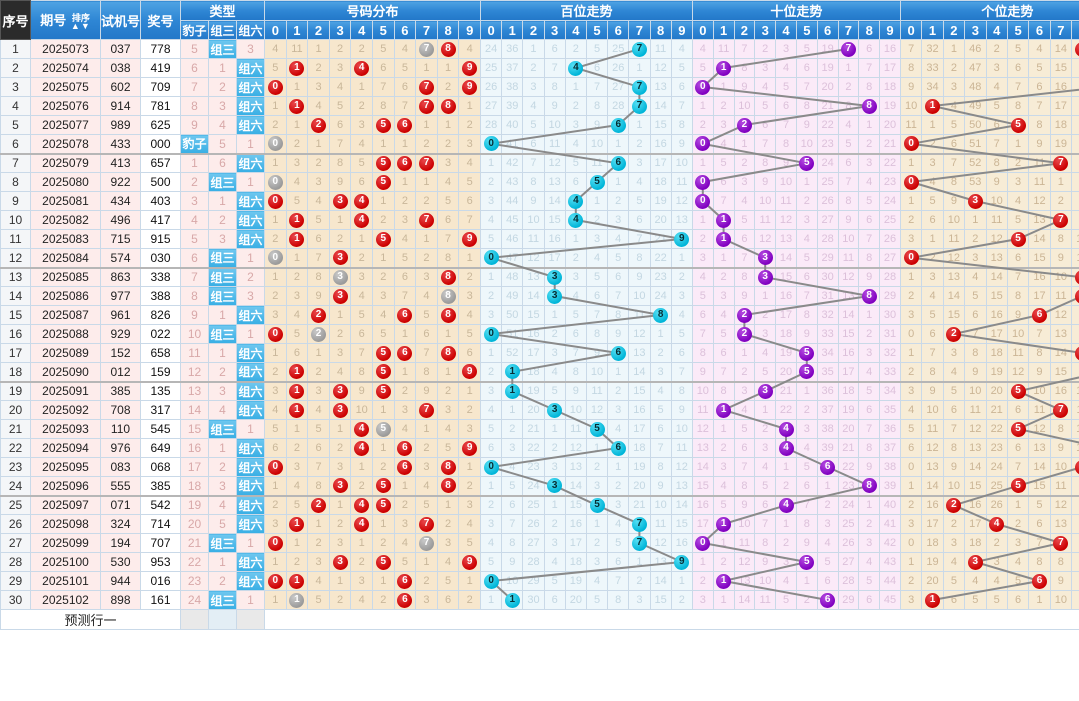 The image size is (1079, 701). Describe the element at coordinates (996, 30) in the screenshot. I see `header-ge-digit-4: 4` at that location.